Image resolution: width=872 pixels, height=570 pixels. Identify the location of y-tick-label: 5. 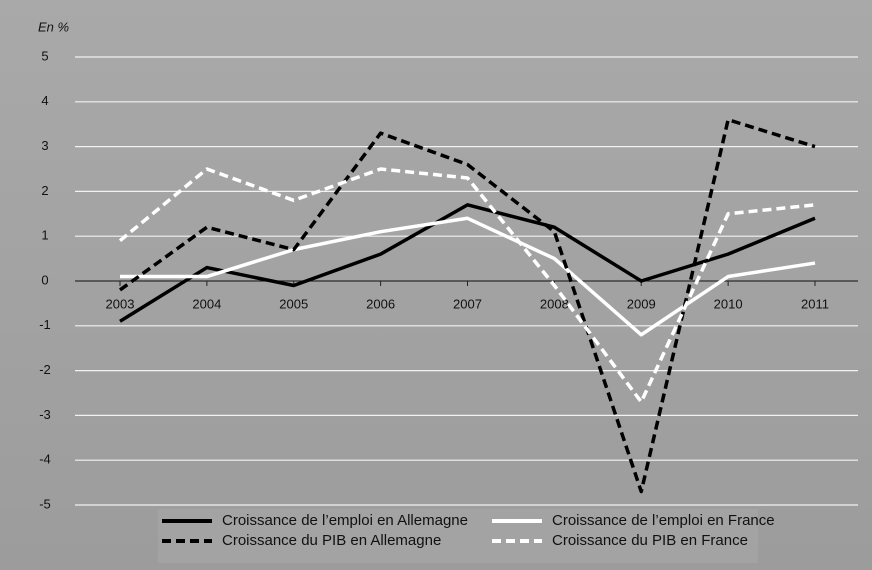
(44, 55).